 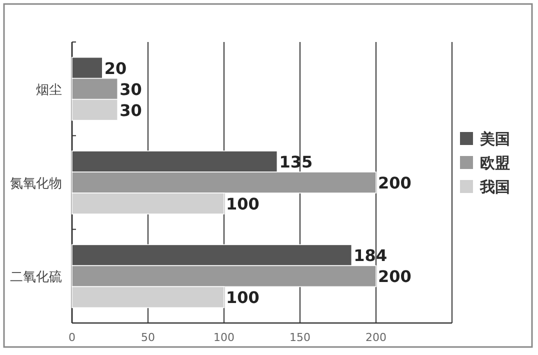 I want to click on y-tick-label: 二氧化硫, so click(x=36, y=278).